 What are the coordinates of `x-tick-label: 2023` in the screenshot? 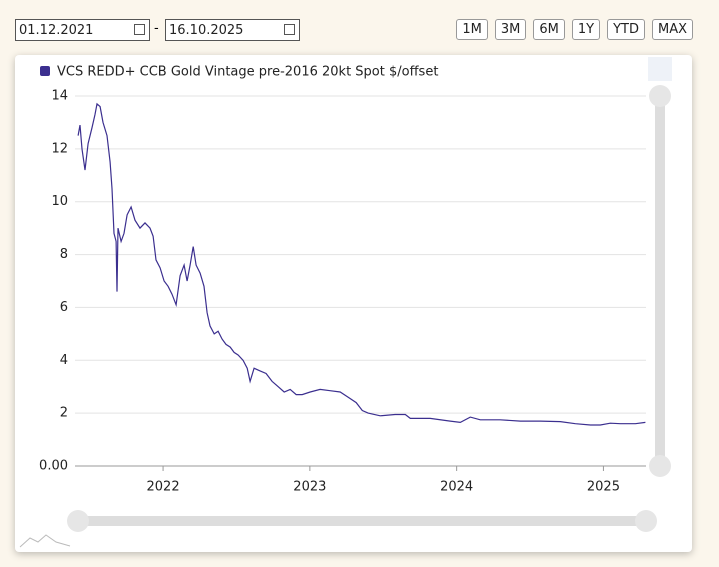 It's located at (309, 487).